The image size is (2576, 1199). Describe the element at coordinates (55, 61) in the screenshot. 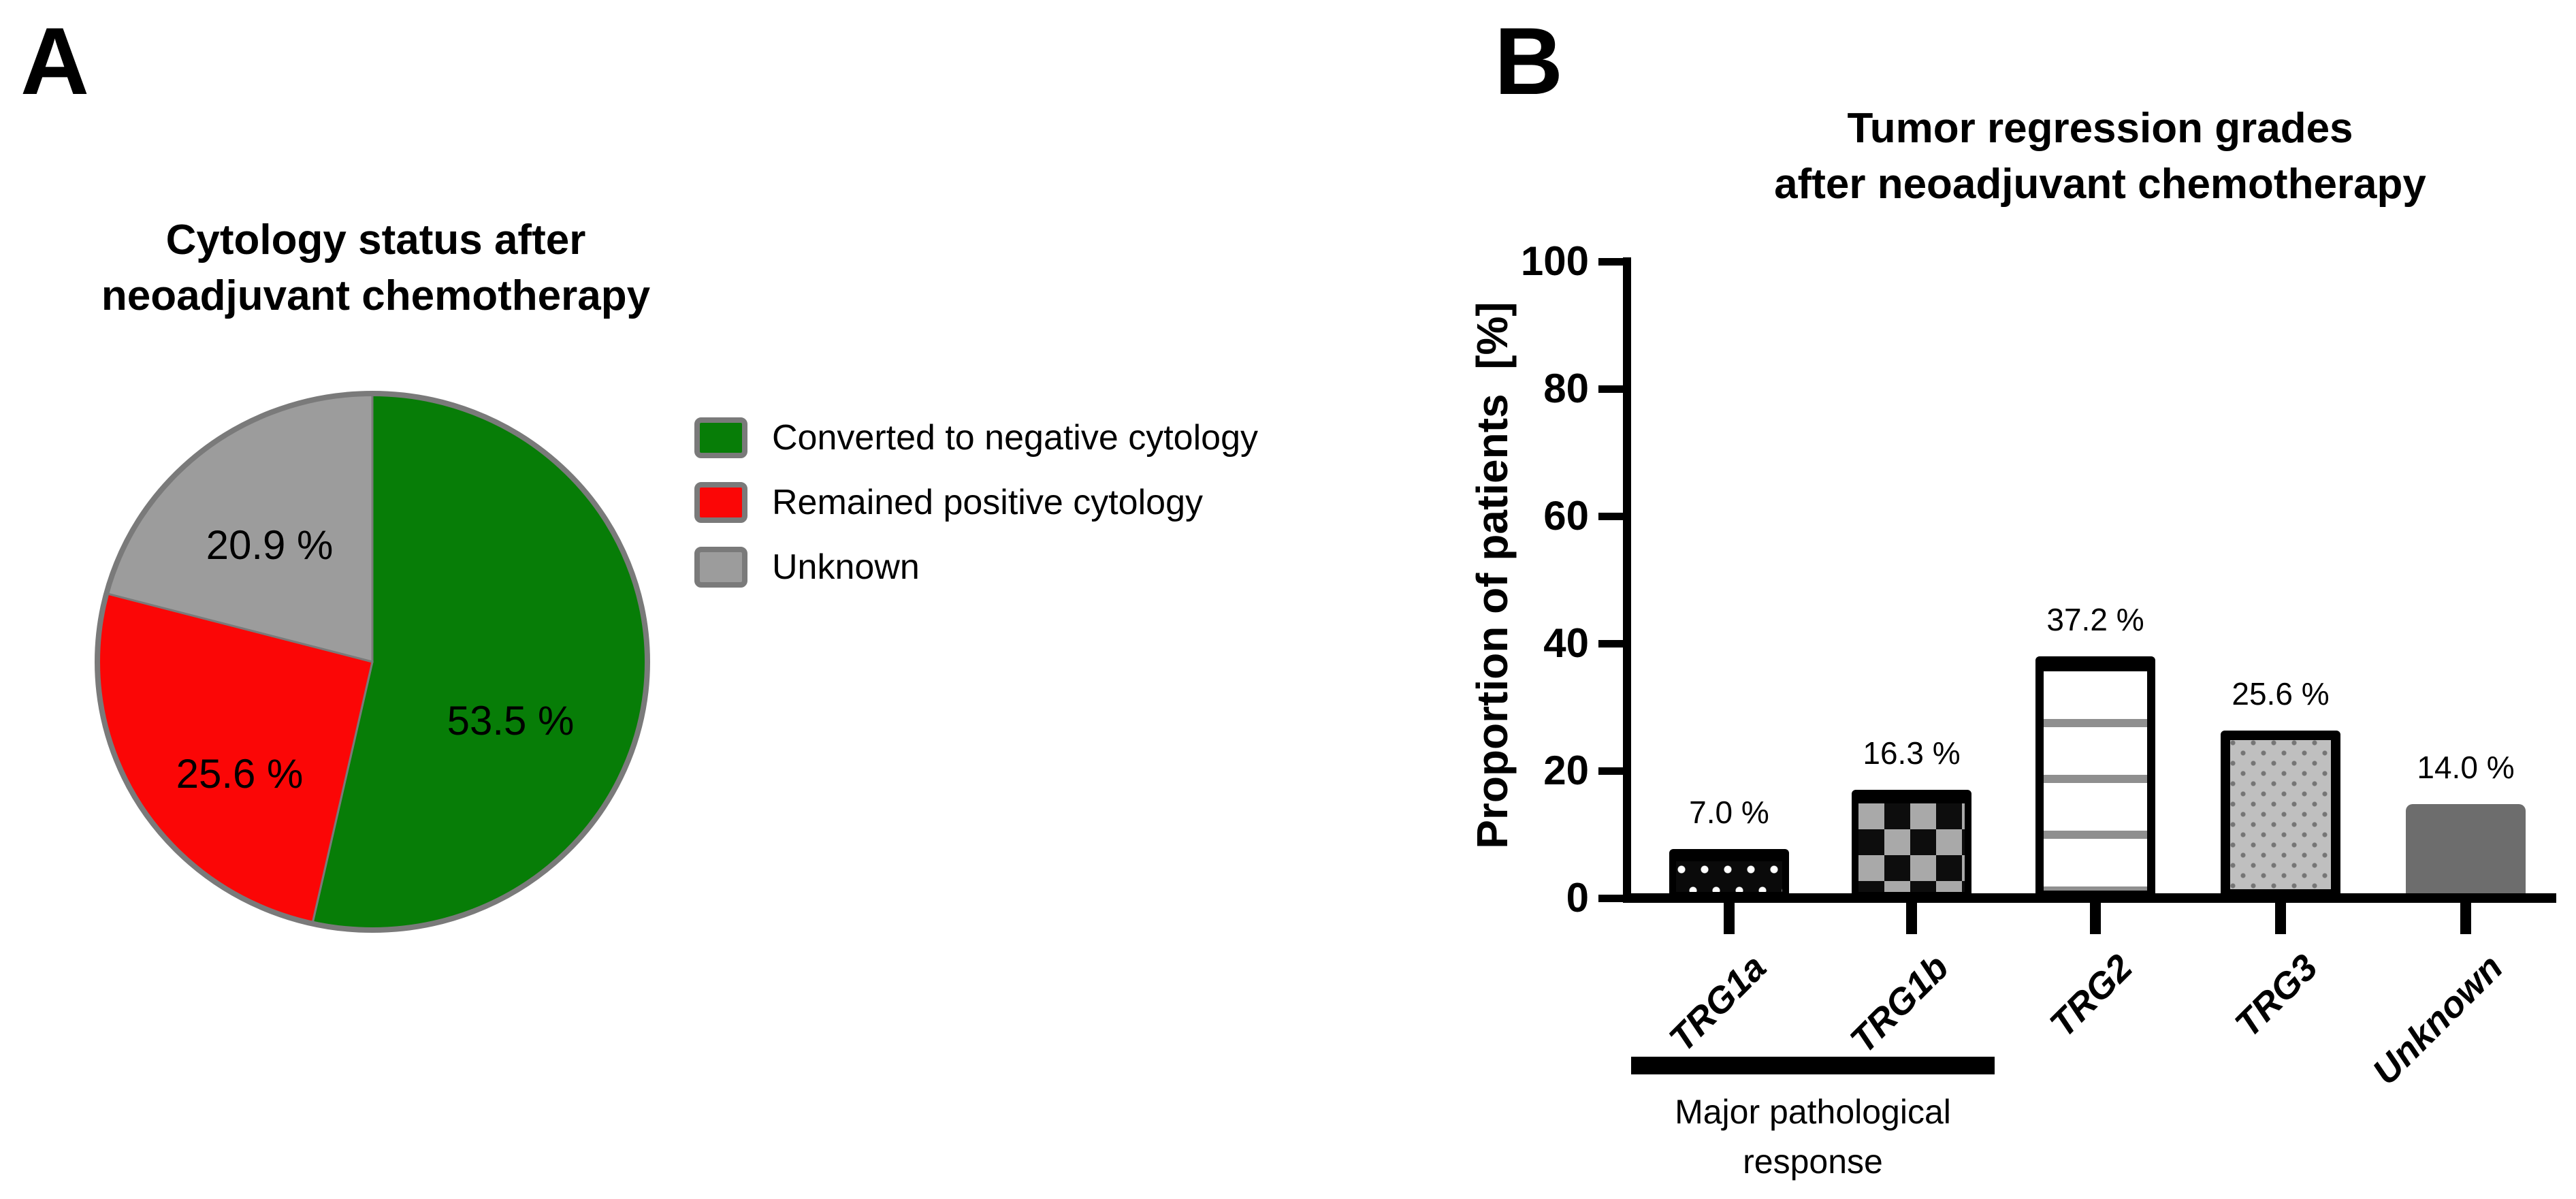

I see `panel-a-letter: A` at that location.